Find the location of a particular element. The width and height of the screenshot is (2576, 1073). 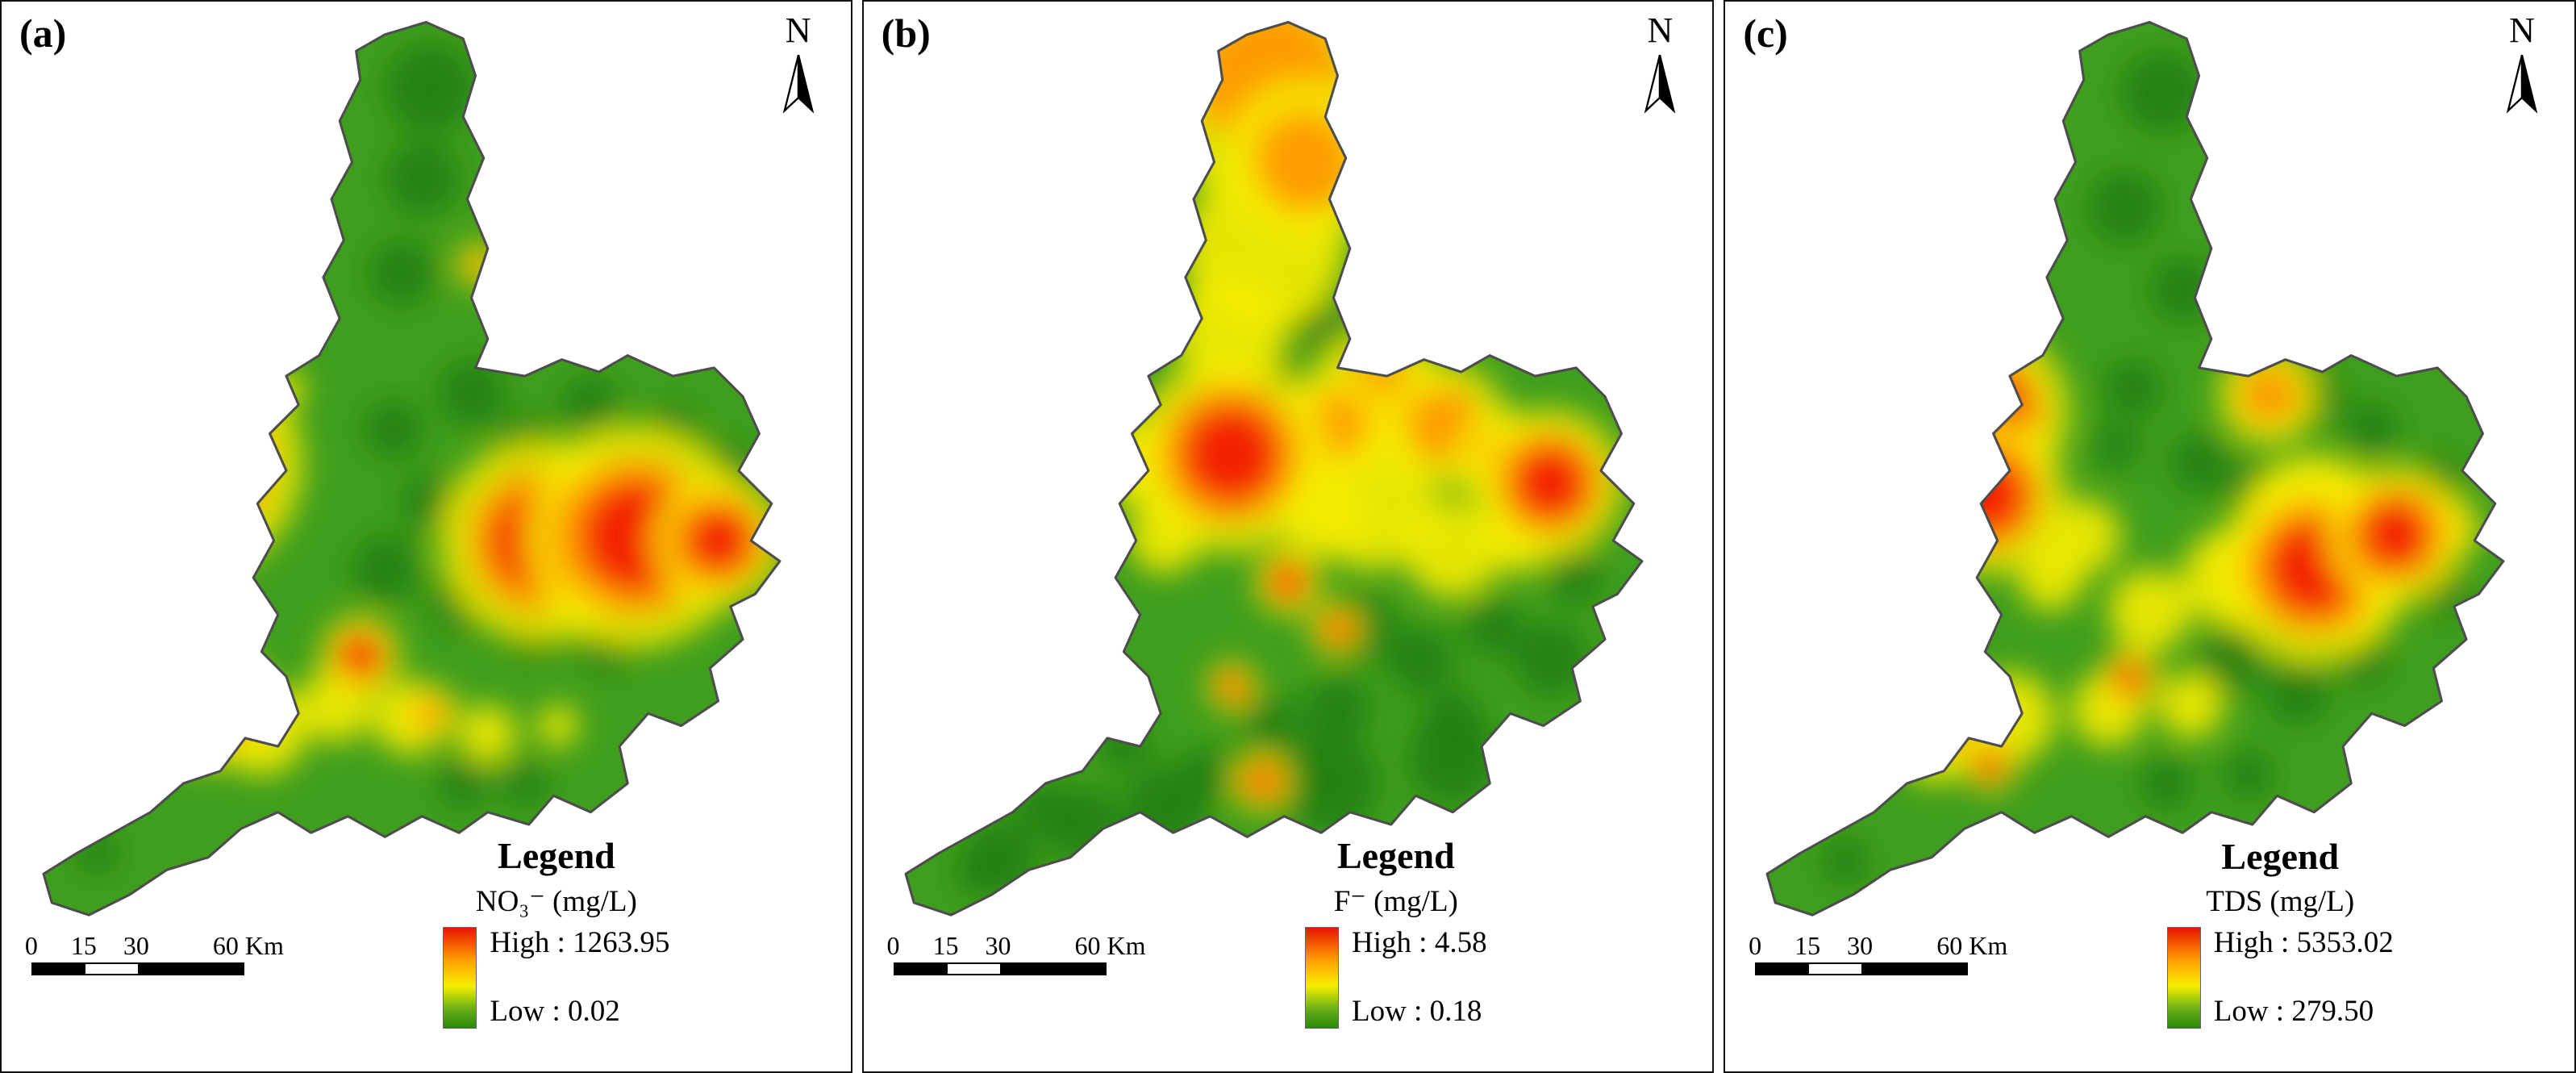

scale-bar-c: 0 15 30 60 Km is located at coordinates (1878, 952).